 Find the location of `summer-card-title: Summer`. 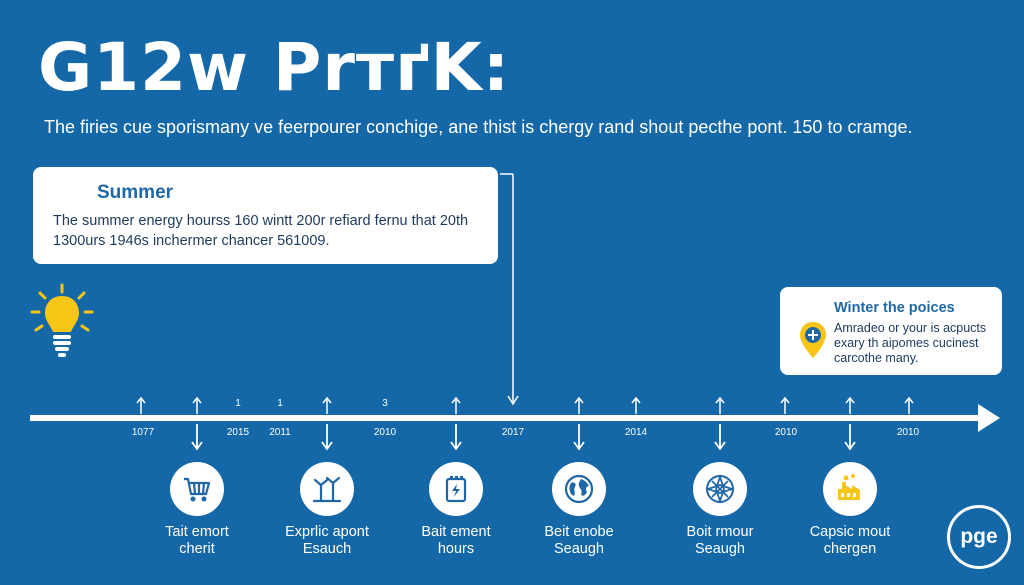

summer-card-title: Summer is located at coordinates (135, 192).